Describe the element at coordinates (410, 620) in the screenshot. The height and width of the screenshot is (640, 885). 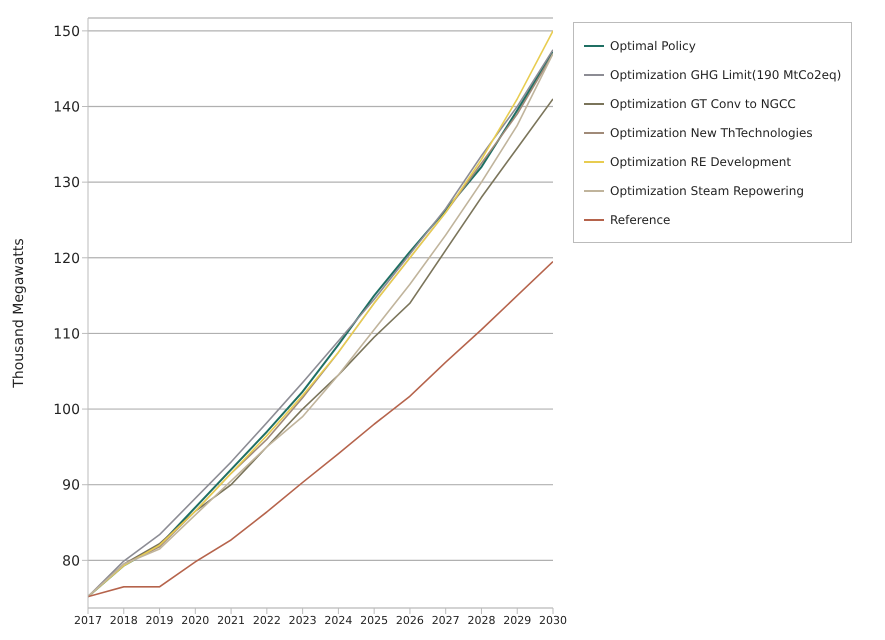
I see `x-tick-label: 2026` at that location.